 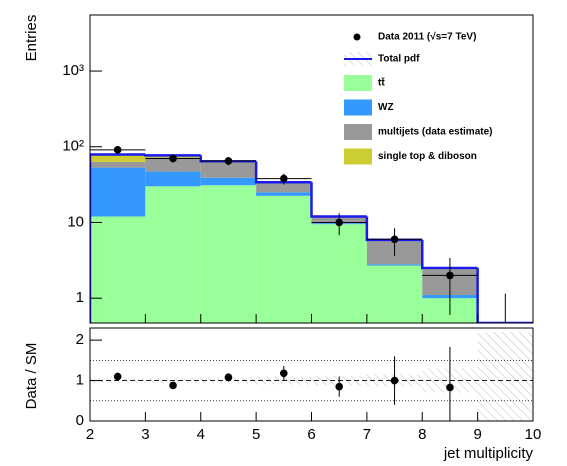 What do you see at coordinates (201, 434) in the screenshot?
I see `x-tick-label: 4` at bounding box center [201, 434].